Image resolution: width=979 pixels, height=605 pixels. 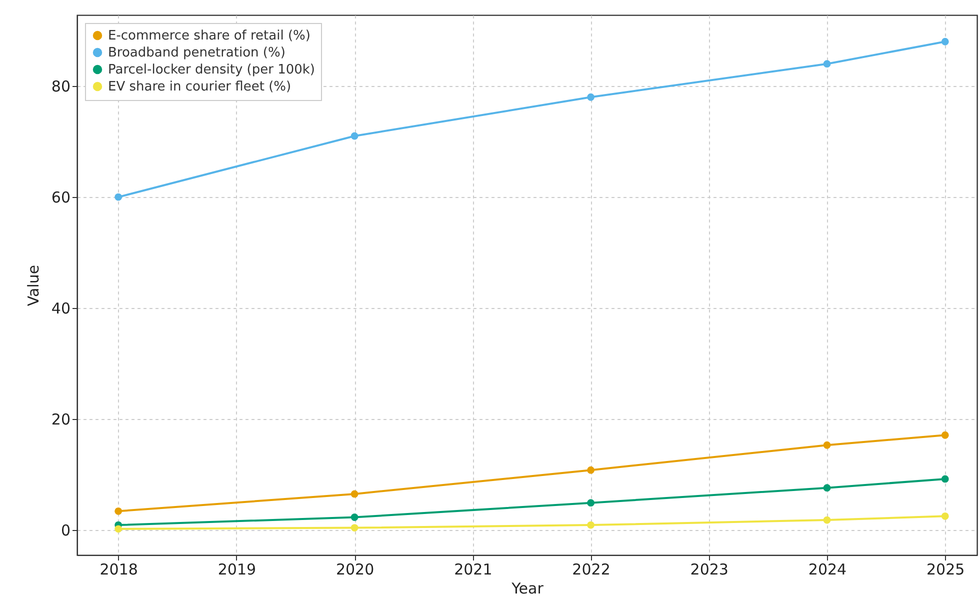 I want to click on x-tick-label: 2018, so click(x=119, y=569).